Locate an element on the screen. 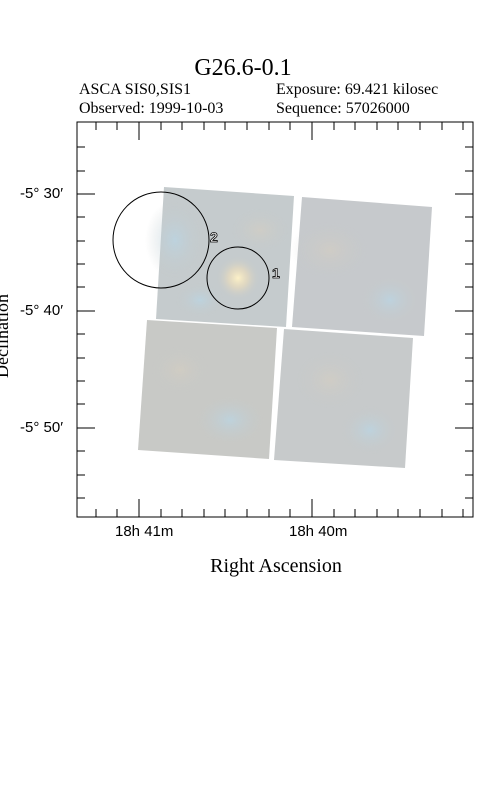 The image size is (486, 792). y-tick-label: -5° 40′ is located at coordinates (42, 310).